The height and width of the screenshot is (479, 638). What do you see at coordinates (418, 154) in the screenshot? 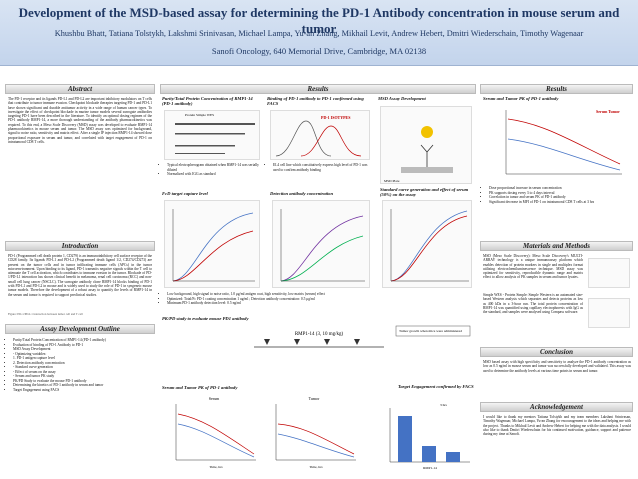
I see `msd-diagram: MSD Plate` at bounding box center [418, 154].